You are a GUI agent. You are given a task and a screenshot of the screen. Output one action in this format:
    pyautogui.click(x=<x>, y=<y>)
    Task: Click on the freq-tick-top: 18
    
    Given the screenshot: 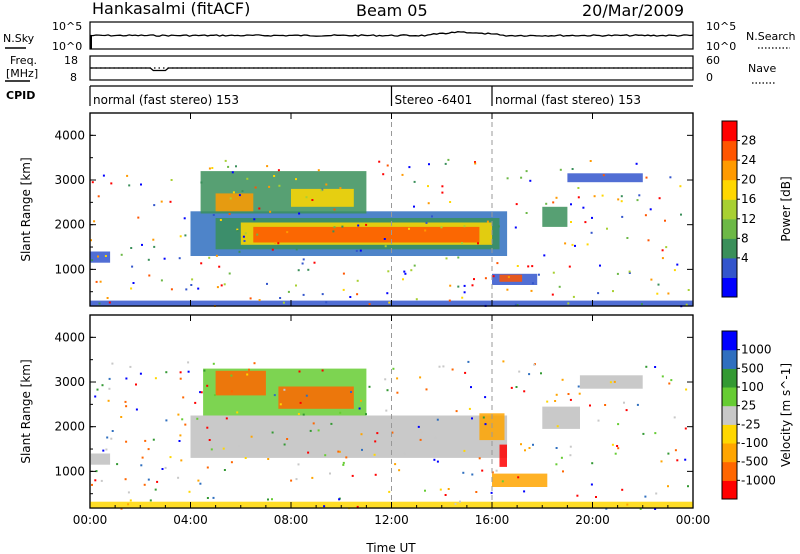 What is the action you would take?
    pyautogui.click(x=71, y=60)
    